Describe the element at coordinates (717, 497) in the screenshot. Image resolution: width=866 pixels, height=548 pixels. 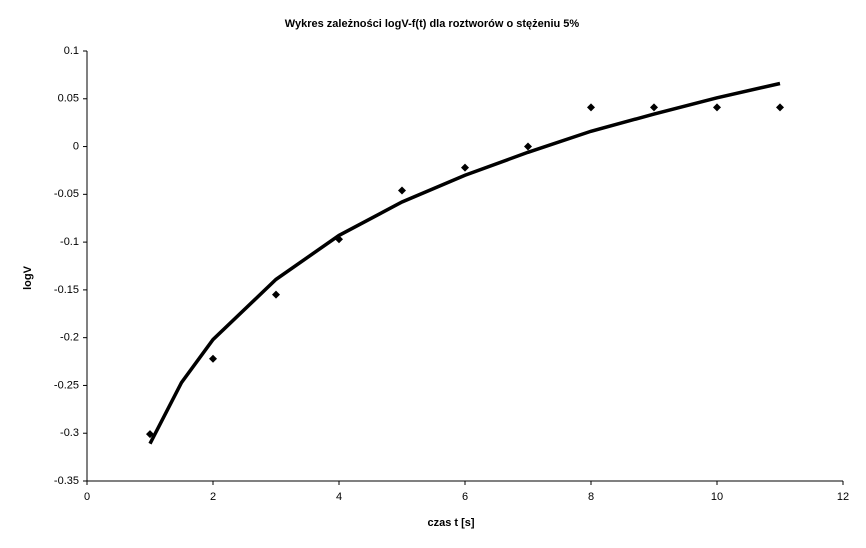
I see `x-tick-label: 10` at that location.